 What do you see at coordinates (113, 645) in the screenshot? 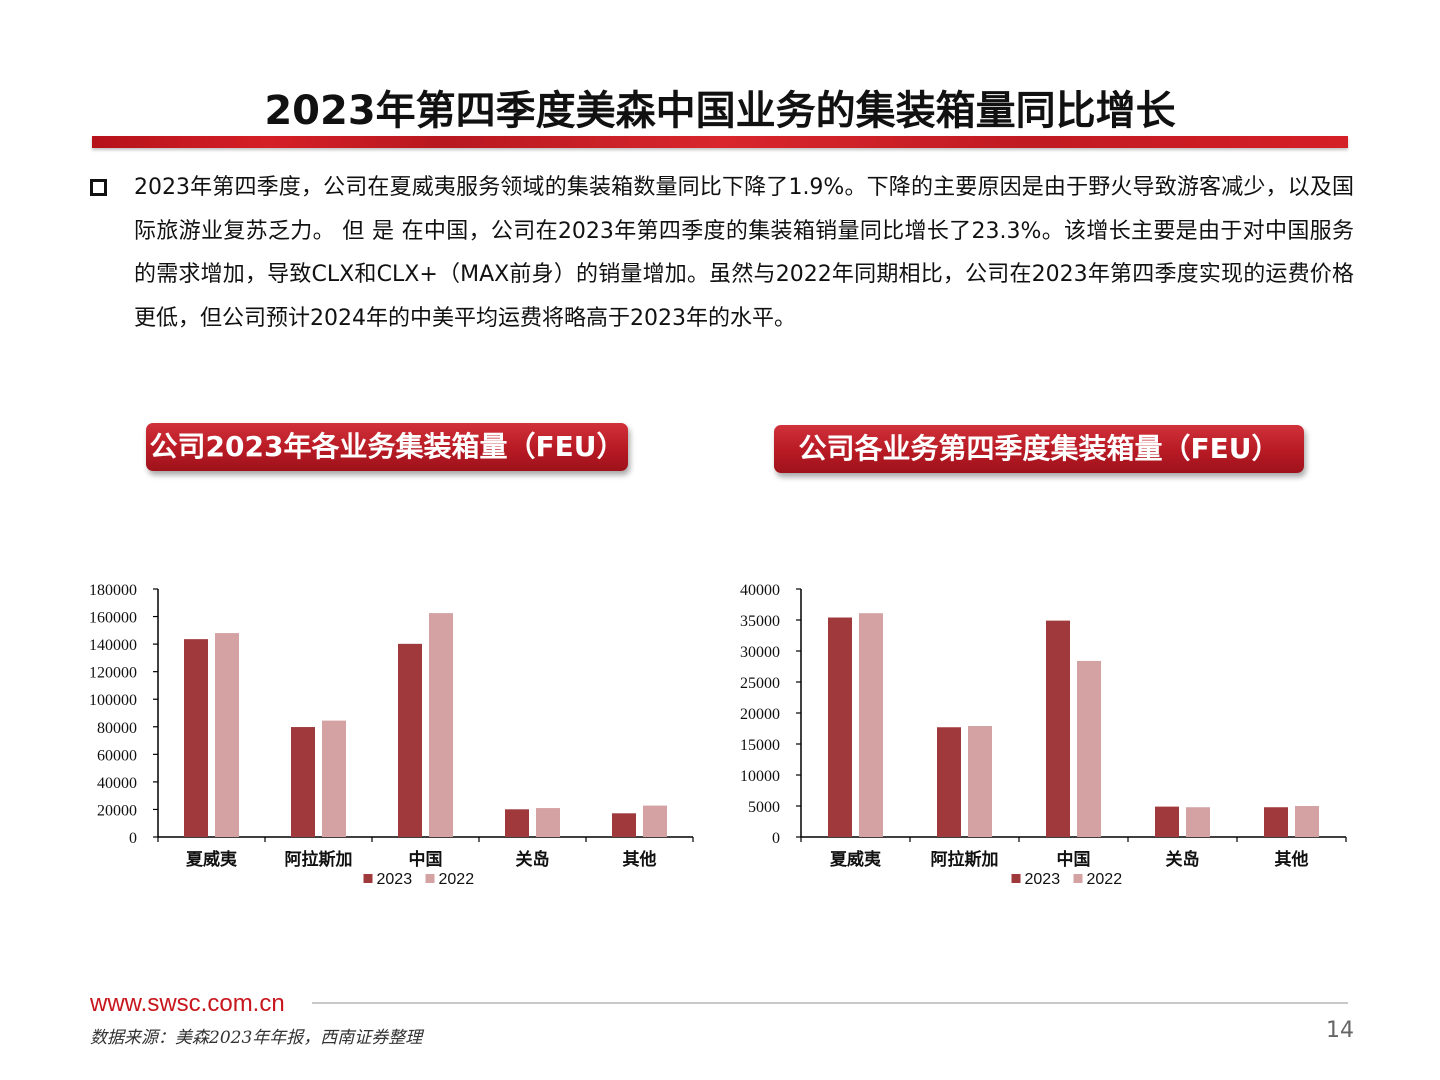
I see `y-tick-label: 140000` at bounding box center [113, 645].